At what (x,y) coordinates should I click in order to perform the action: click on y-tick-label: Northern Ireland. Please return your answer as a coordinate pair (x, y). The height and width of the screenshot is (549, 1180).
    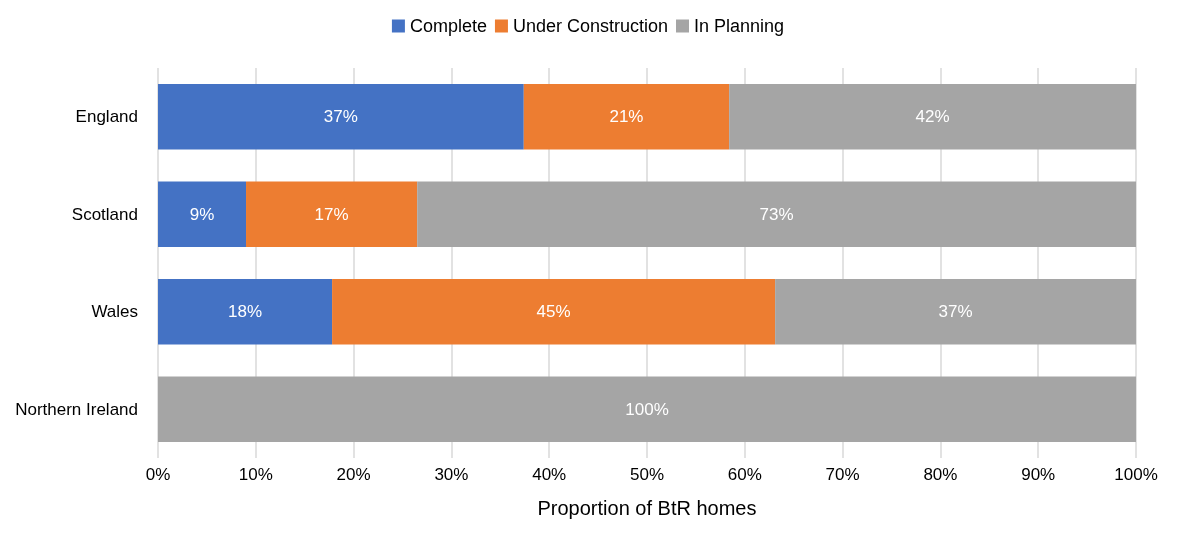
    Looking at the image, I should click on (76, 409).